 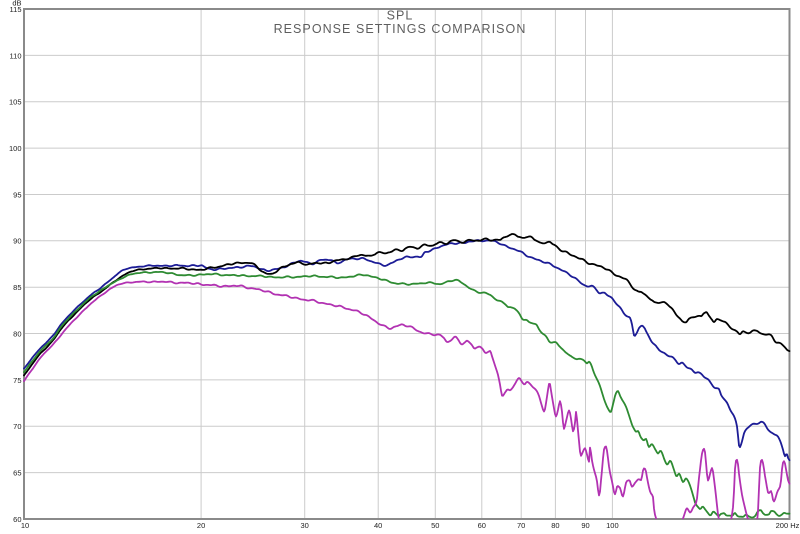 What do you see at coordinates (378, 525) in the screenshot?
I see `svg-text: 40` at bounding box center [378, 525].